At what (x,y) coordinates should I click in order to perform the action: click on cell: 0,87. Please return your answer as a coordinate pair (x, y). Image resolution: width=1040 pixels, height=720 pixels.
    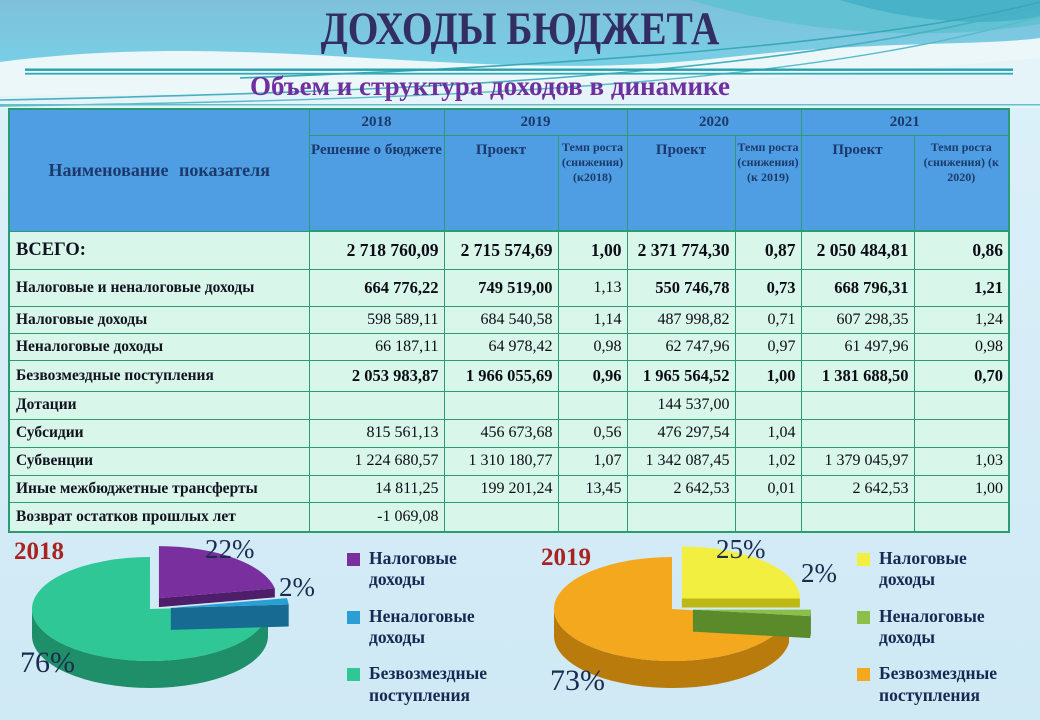
    Looking at the image, I should click on (768, 250).